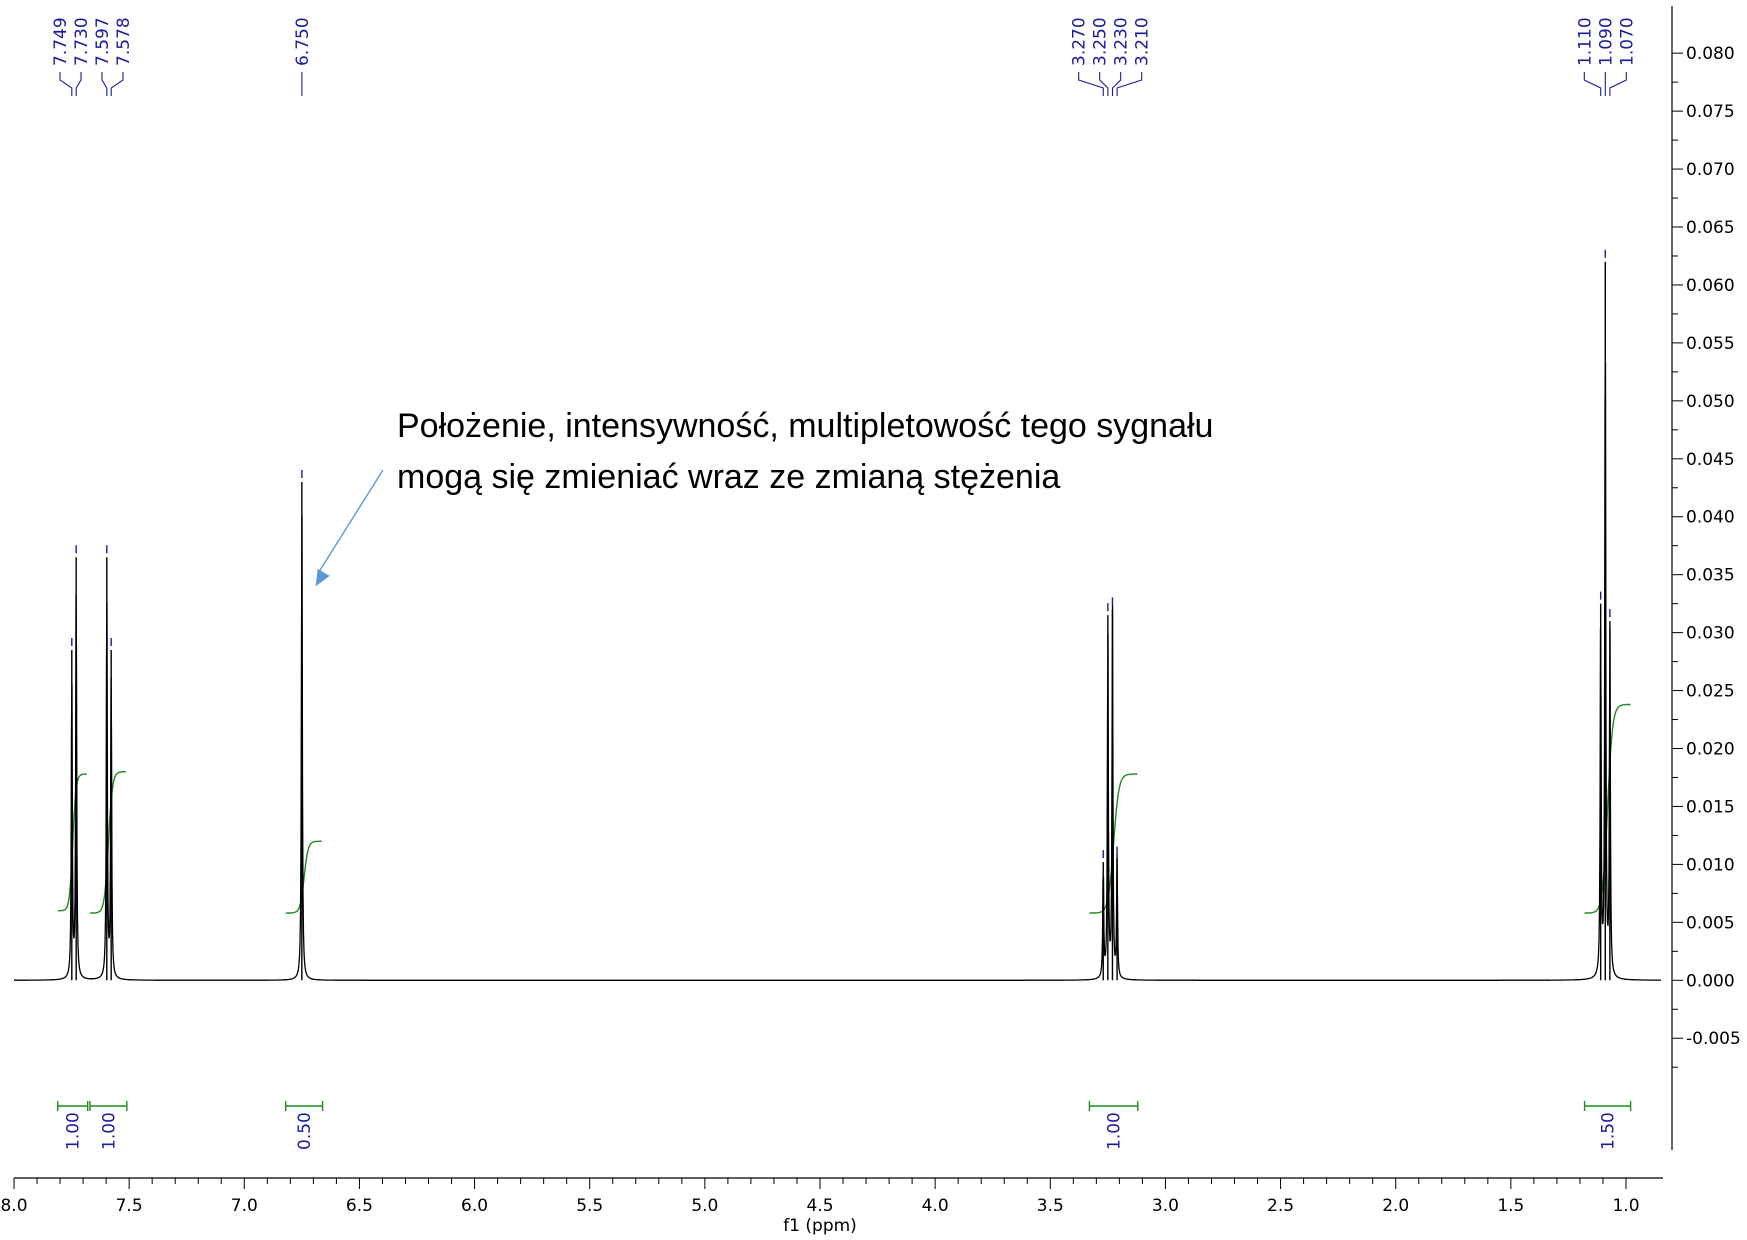  Describe the element at coordinates (1710, 981) in the screenshot. I see `y-tick-label: 0.000` at that location.